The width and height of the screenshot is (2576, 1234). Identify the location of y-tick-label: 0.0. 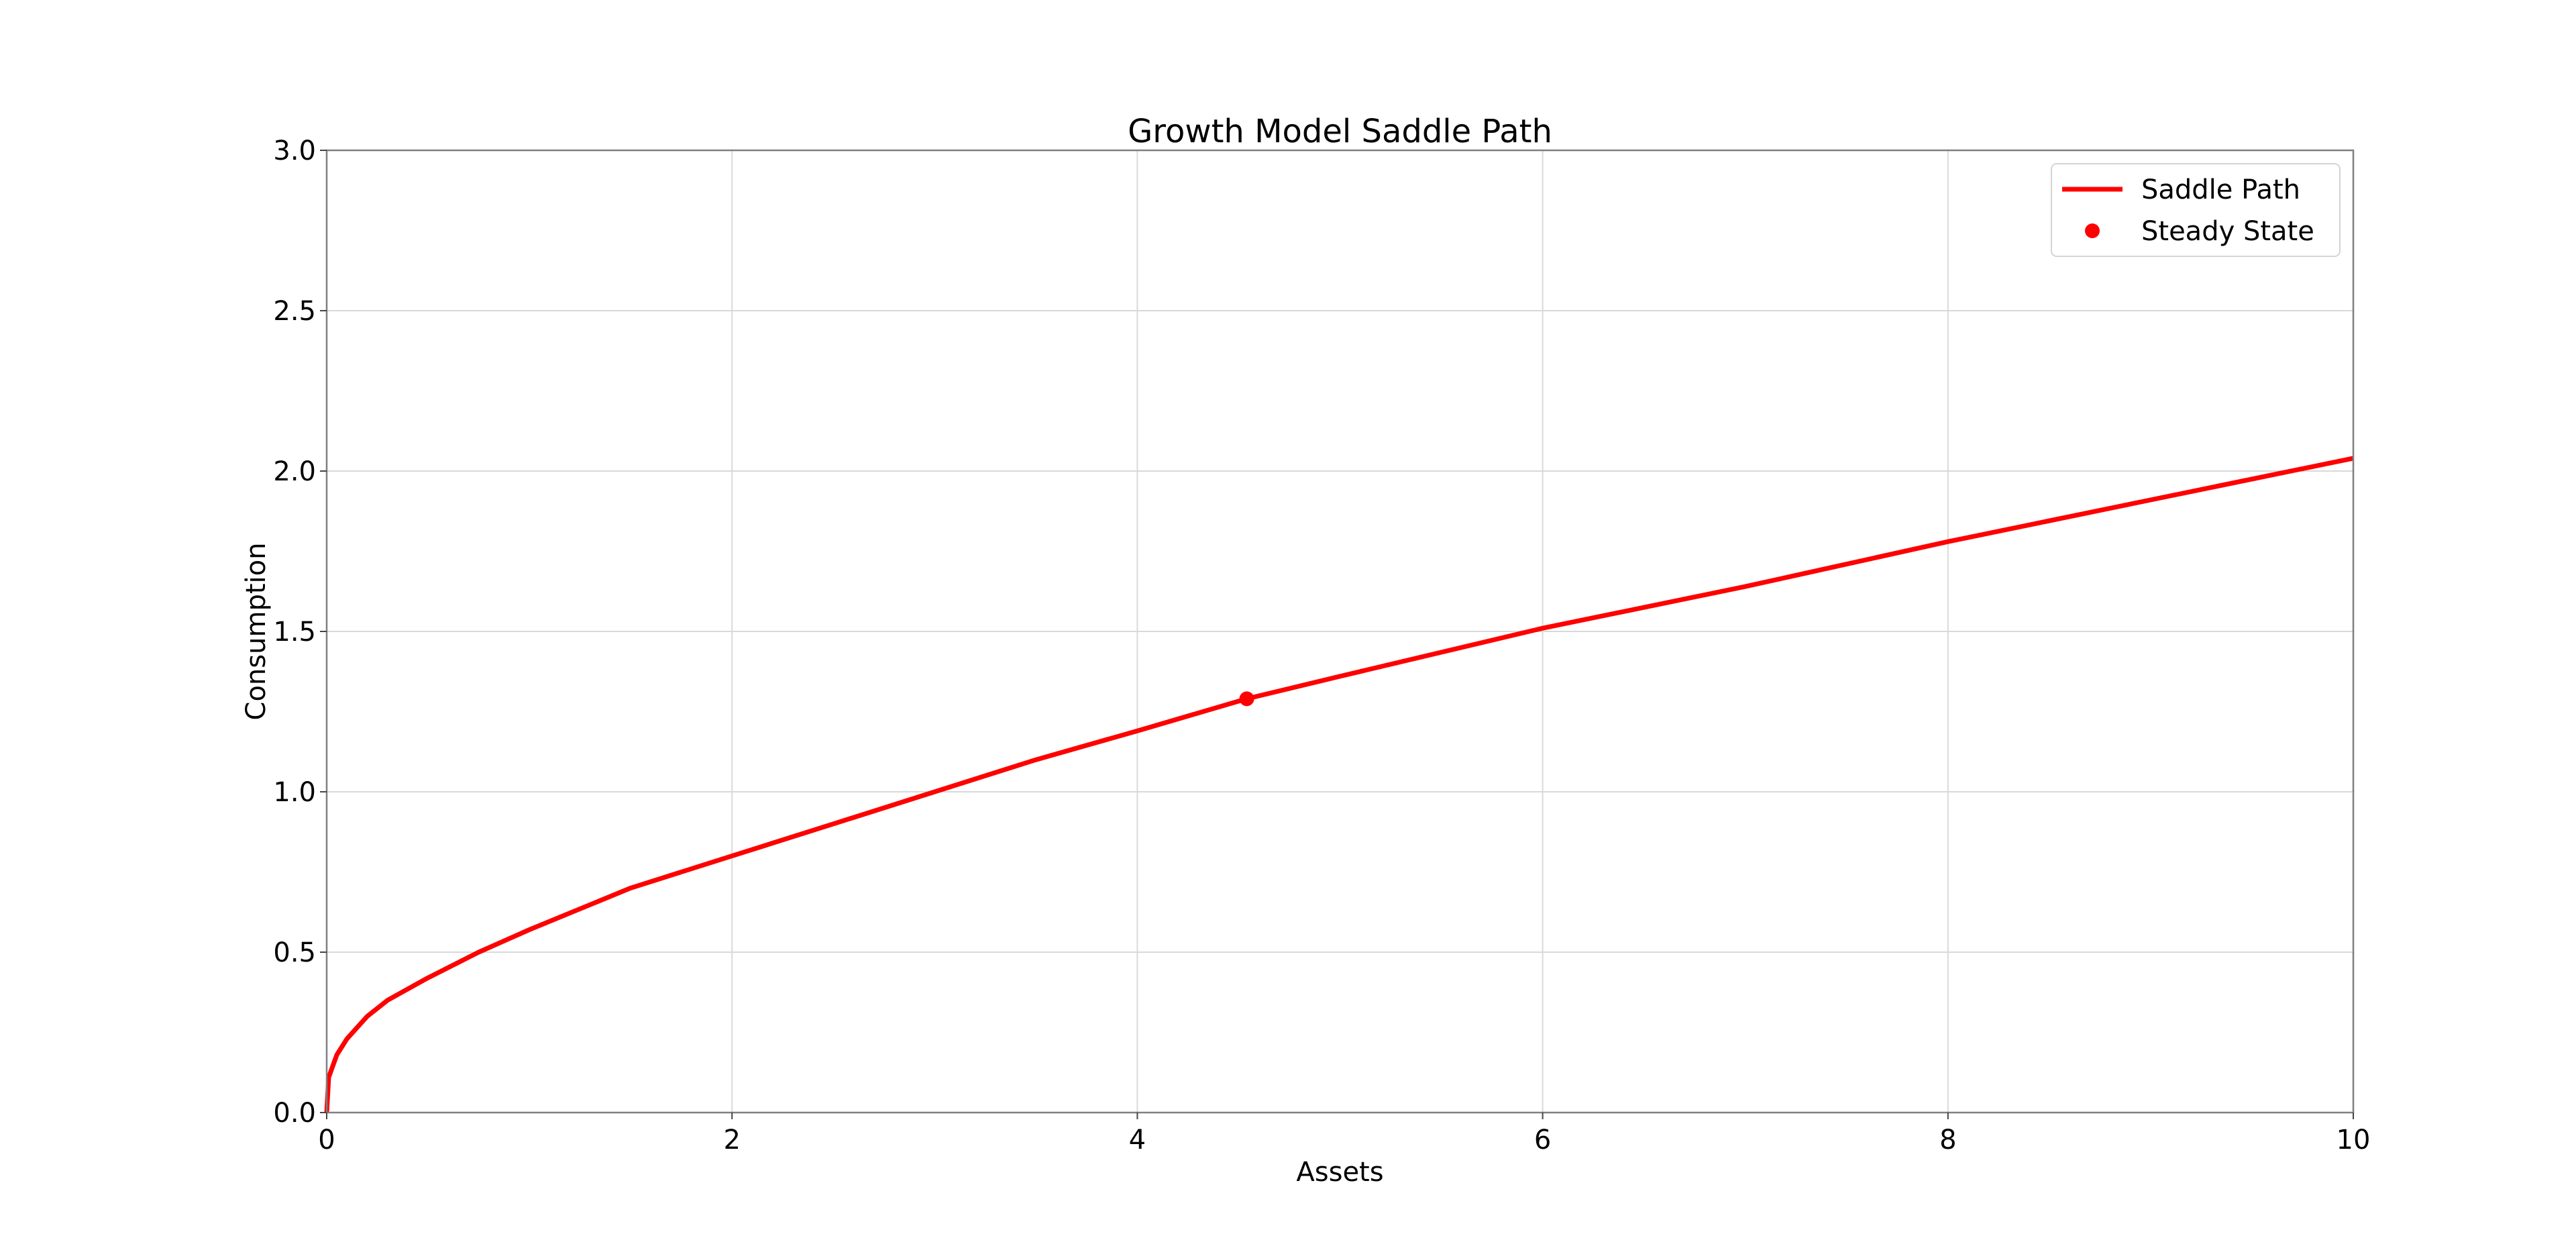
(294, 1113).